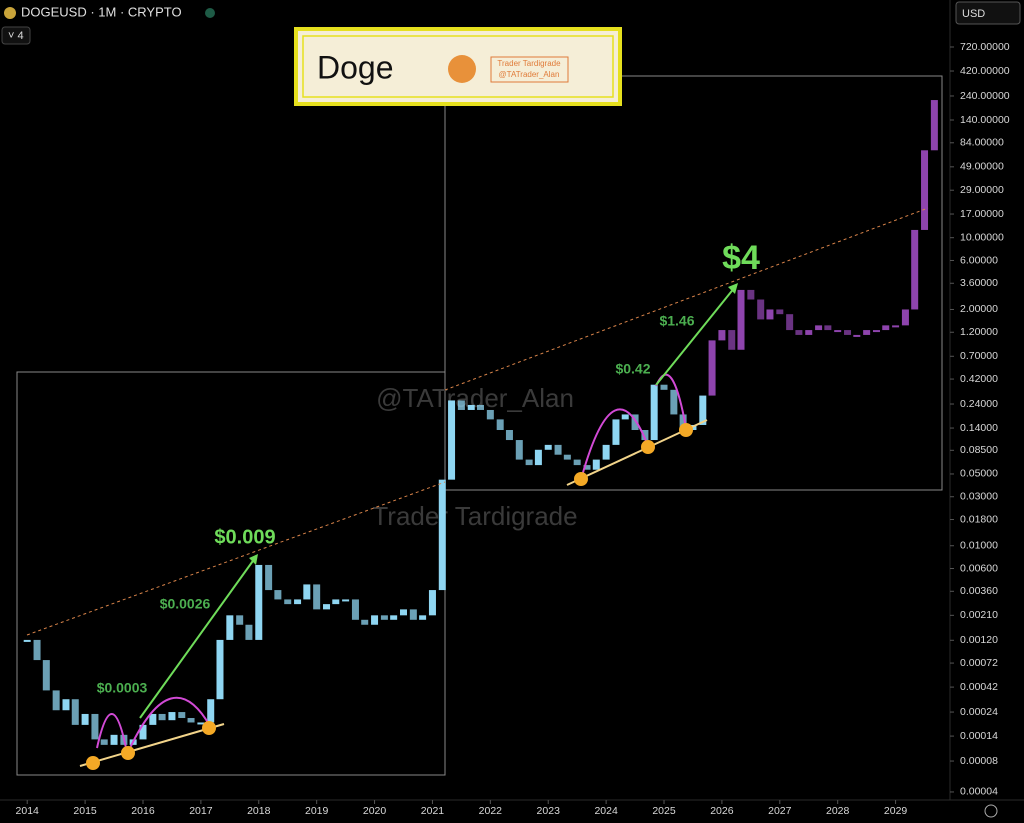 This screenshot has height=823, width=1024. Describe the element at coordinates (979, 379) in the screenshot. I see `y-tick-label: 0.42000` at that location.